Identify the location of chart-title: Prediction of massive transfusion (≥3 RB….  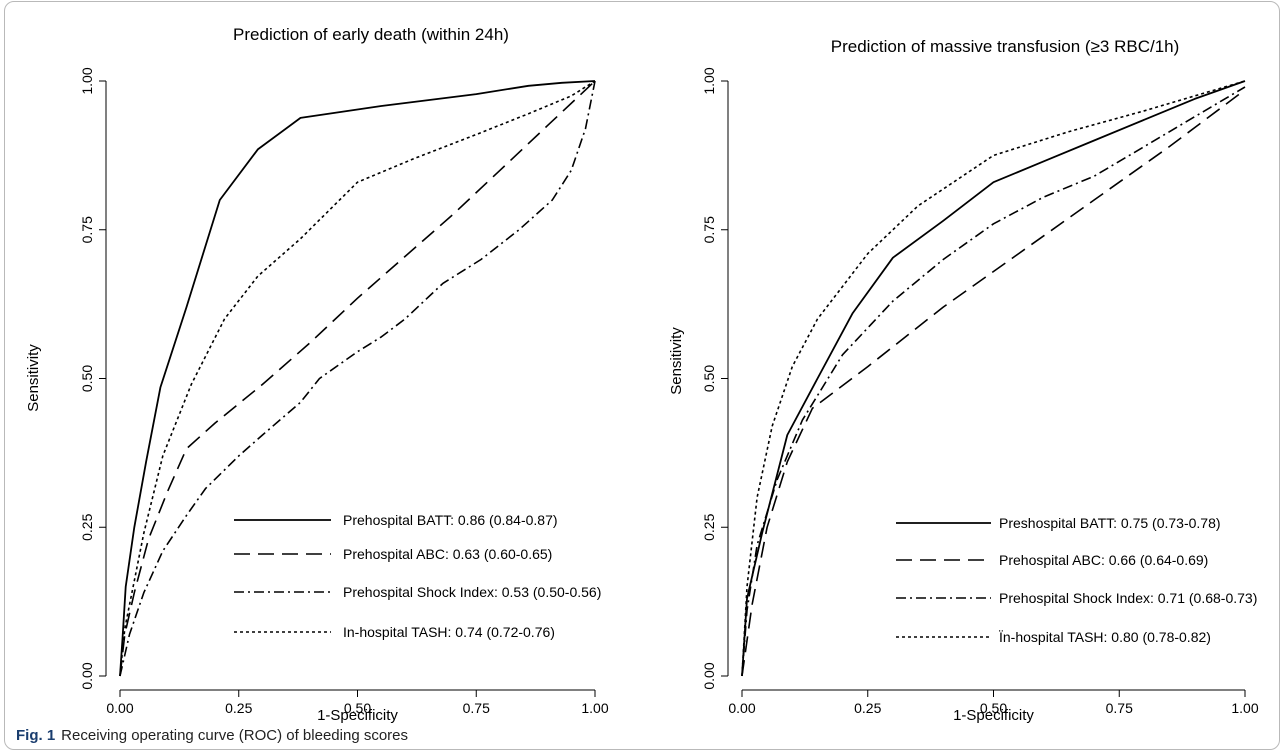
(1005, 46).